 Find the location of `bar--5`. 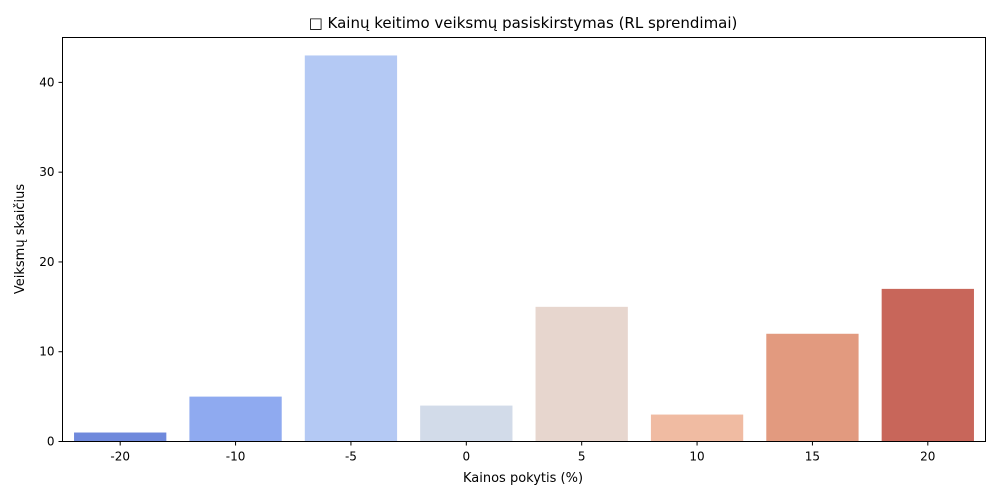

bar--5 is located at coordinates (351, 248).